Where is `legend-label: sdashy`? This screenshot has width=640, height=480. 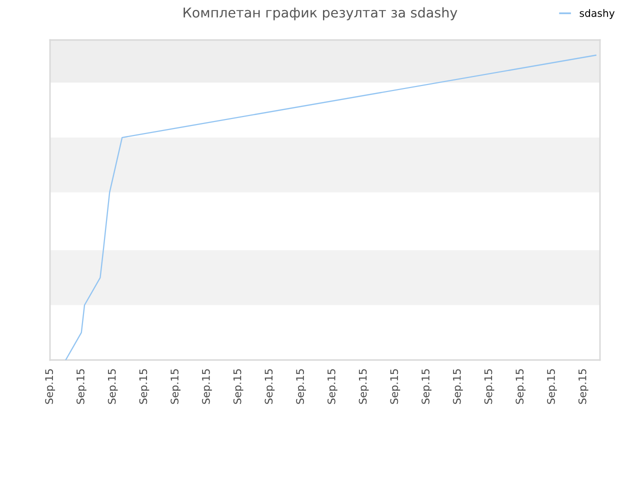
legend-label: sdashy is located at coordinates (597, 14).